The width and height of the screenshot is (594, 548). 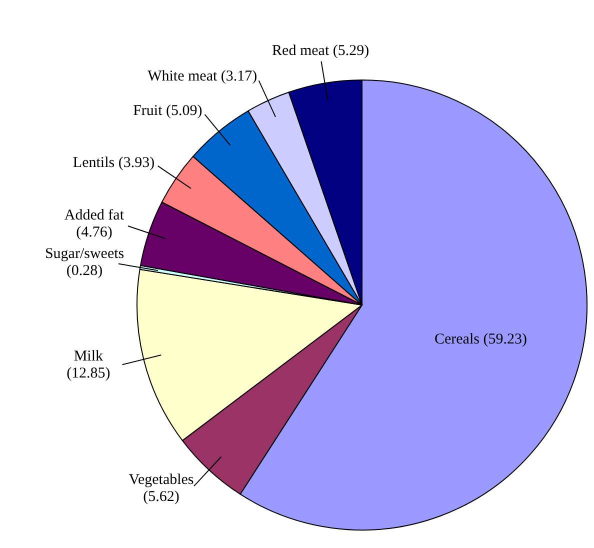 I want to click on data-label: (5.62), so click(x=161, y=497).